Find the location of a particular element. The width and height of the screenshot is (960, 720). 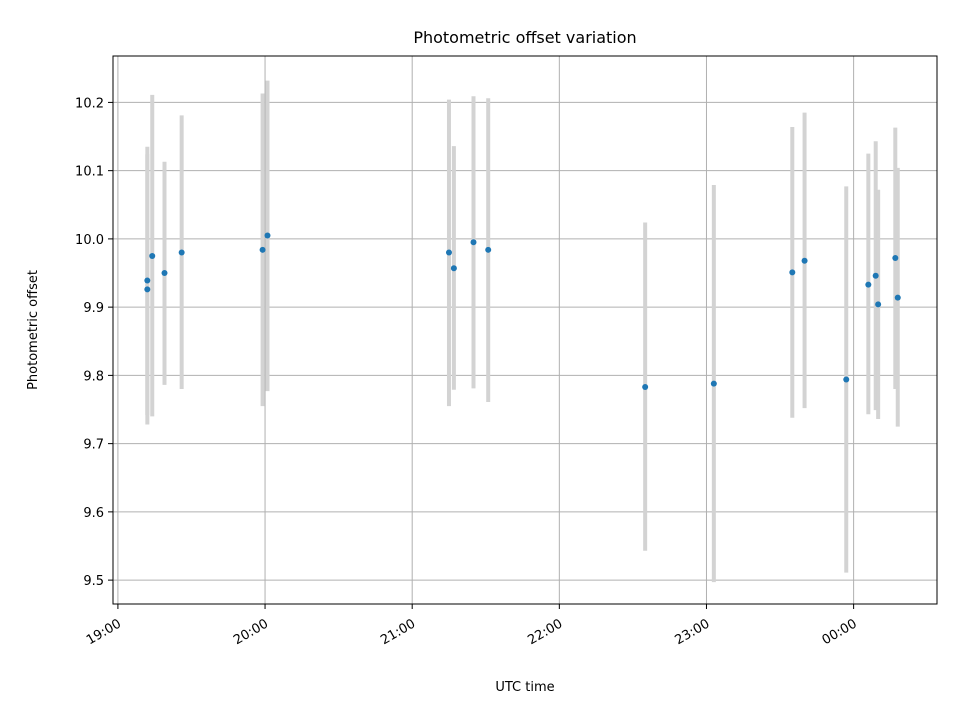

y-axis-label: Photometric offset is located at coordinates (33, 330).